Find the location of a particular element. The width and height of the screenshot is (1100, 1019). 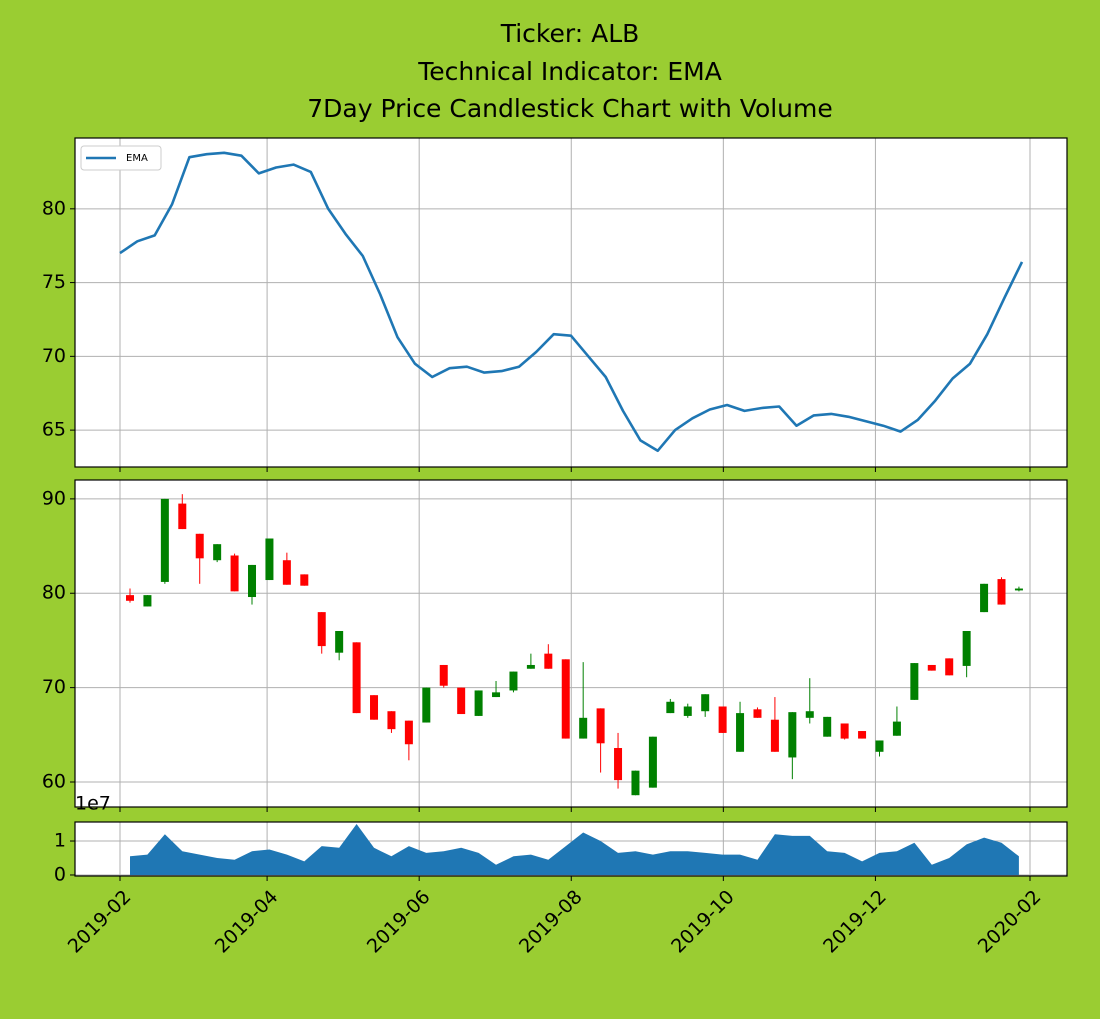

y-tick-label: 75 is located at coordinates (54, 282).